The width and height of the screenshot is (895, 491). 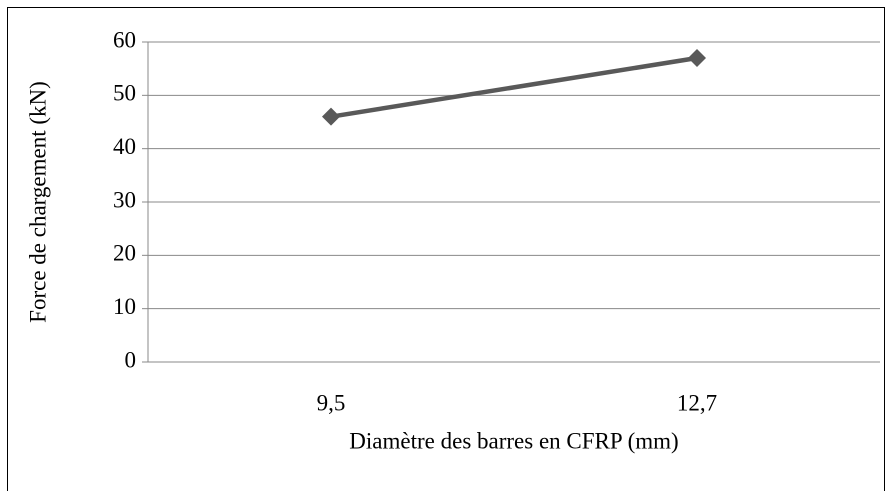 What do you see at coordinates (124, 39) in the screenshot?
I see `y-tick-label: 60` at bounding box center [124, 39].